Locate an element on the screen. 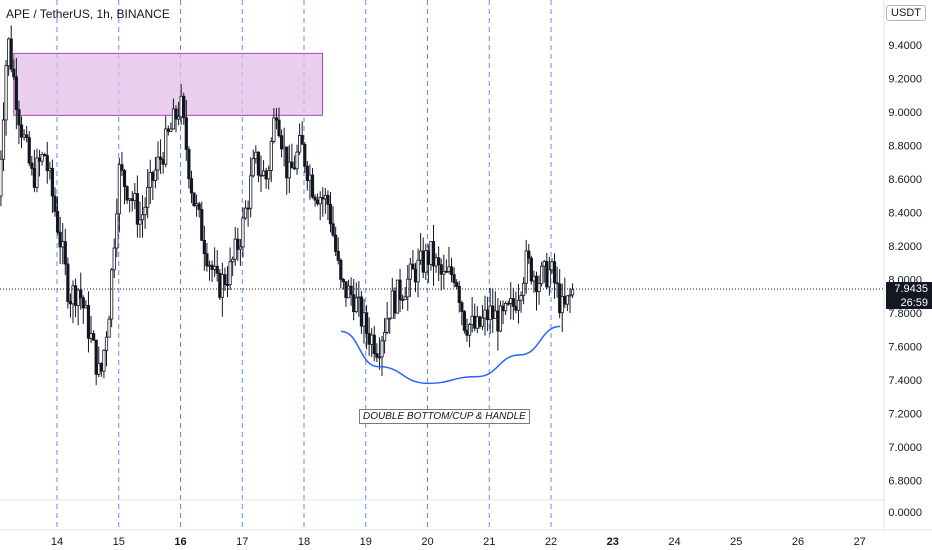 This screenshot has height=550, width=932. cup-curve is located at coordinates (450, 355).